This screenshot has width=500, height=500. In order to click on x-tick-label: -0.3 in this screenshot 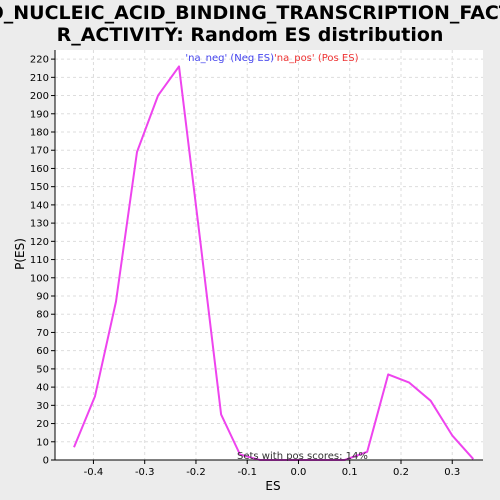, I will do `click(145, 472)`.